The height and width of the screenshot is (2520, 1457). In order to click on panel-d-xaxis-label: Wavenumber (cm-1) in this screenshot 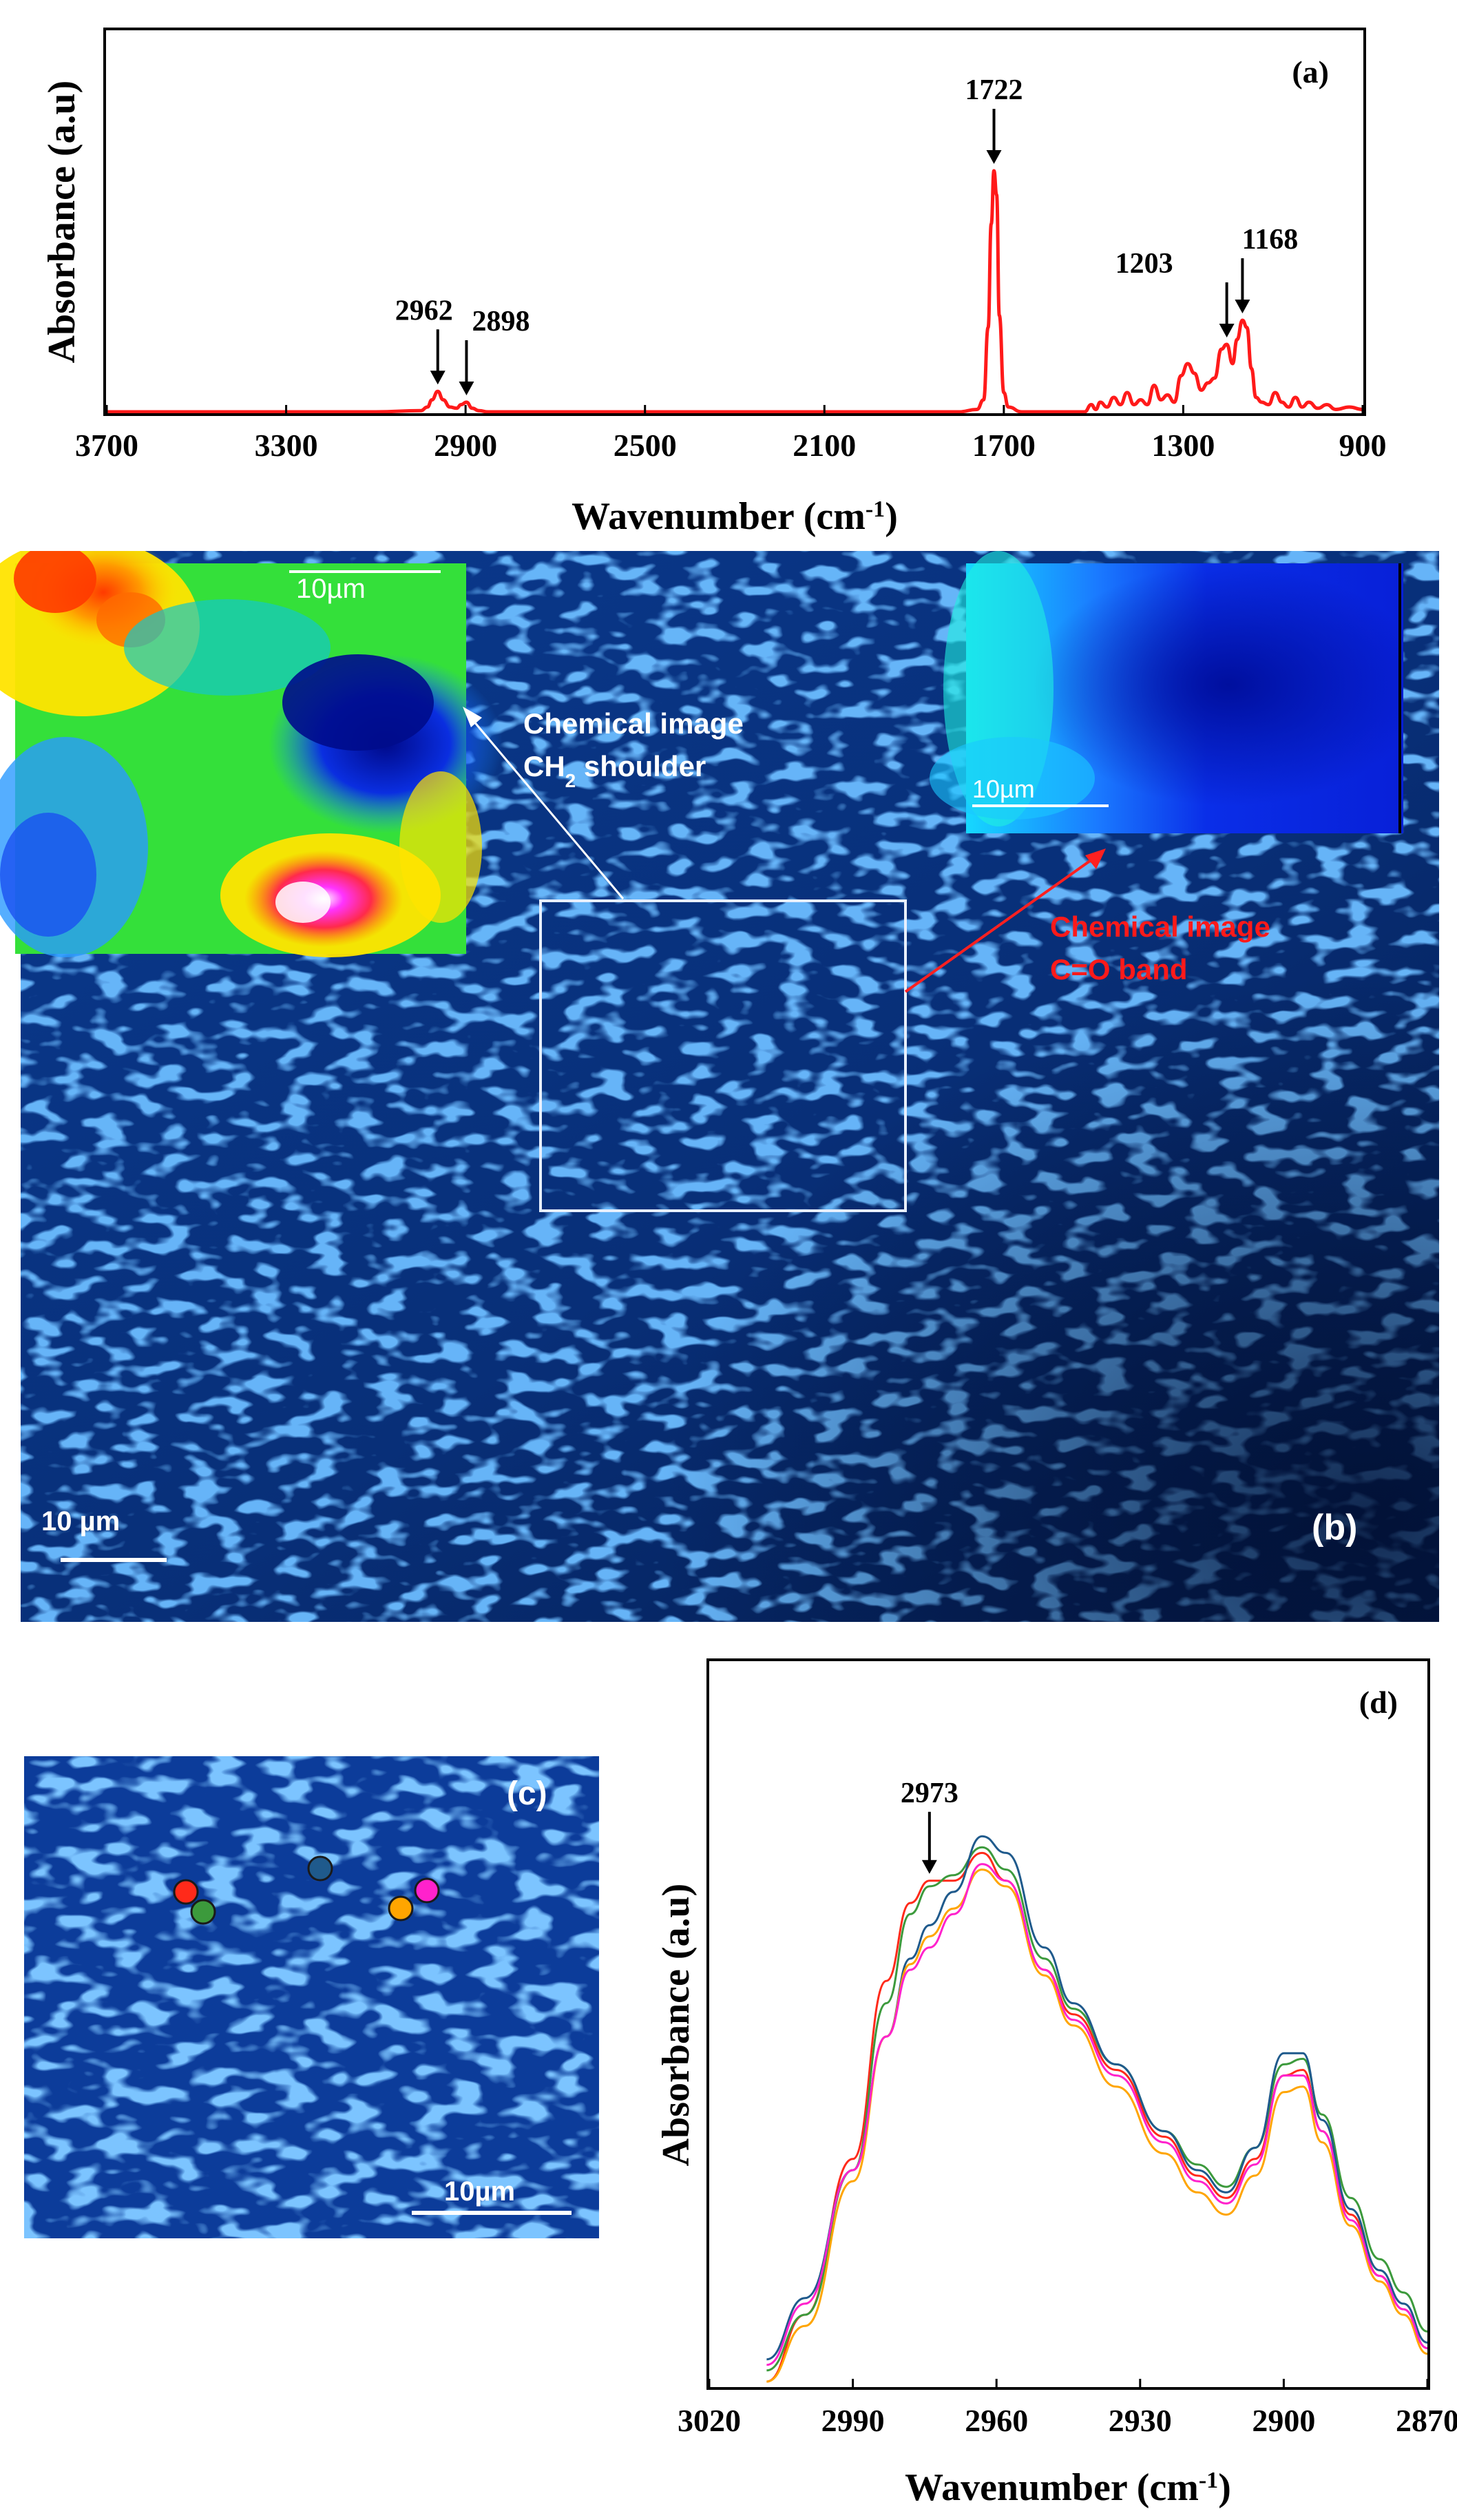, I will do `click(1068, 2487)`.